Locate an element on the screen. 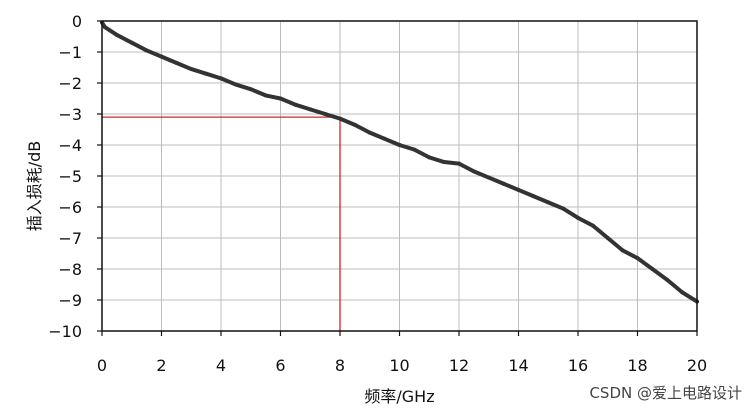  y-tick-label: −6 is located at coordinates (70, 207).